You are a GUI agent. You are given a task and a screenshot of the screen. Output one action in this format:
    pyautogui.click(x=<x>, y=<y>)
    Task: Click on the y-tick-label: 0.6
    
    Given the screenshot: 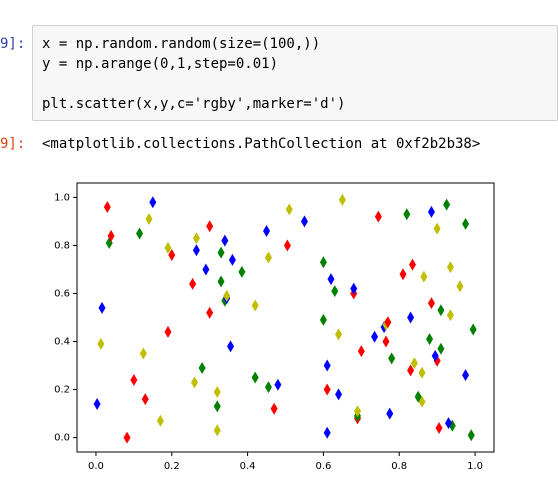 What is the action you would take?
    pyautogui.click(x=62, y=293)
    